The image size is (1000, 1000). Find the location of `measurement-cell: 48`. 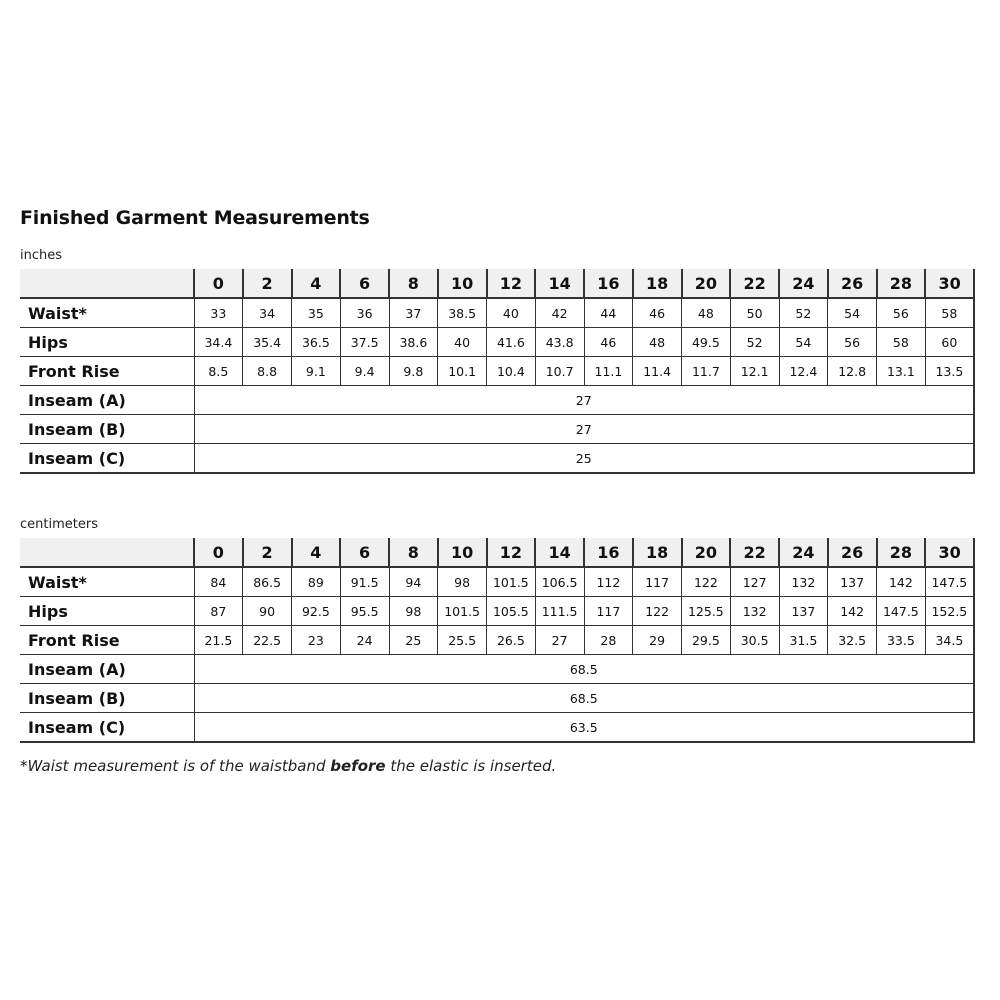

measurement-cell: 48 is located at coordinates (657, 342).